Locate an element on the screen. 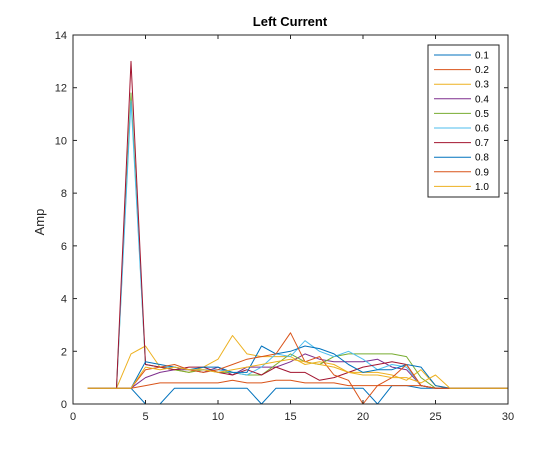  y-tick-label: 12 is located at coordinates (61, 89).